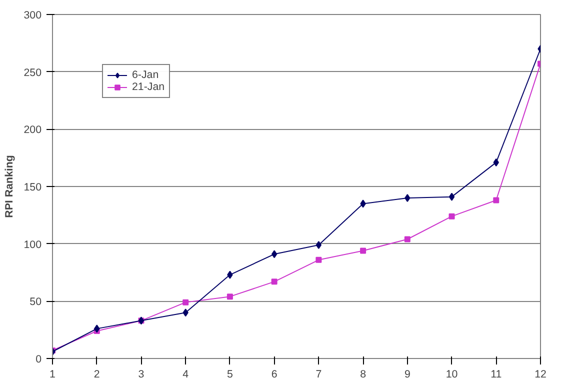  What do you see at coordinates (452, 374) in the screenshot?
I see `x-tick-label: 10` at bounding box center [452, 374].